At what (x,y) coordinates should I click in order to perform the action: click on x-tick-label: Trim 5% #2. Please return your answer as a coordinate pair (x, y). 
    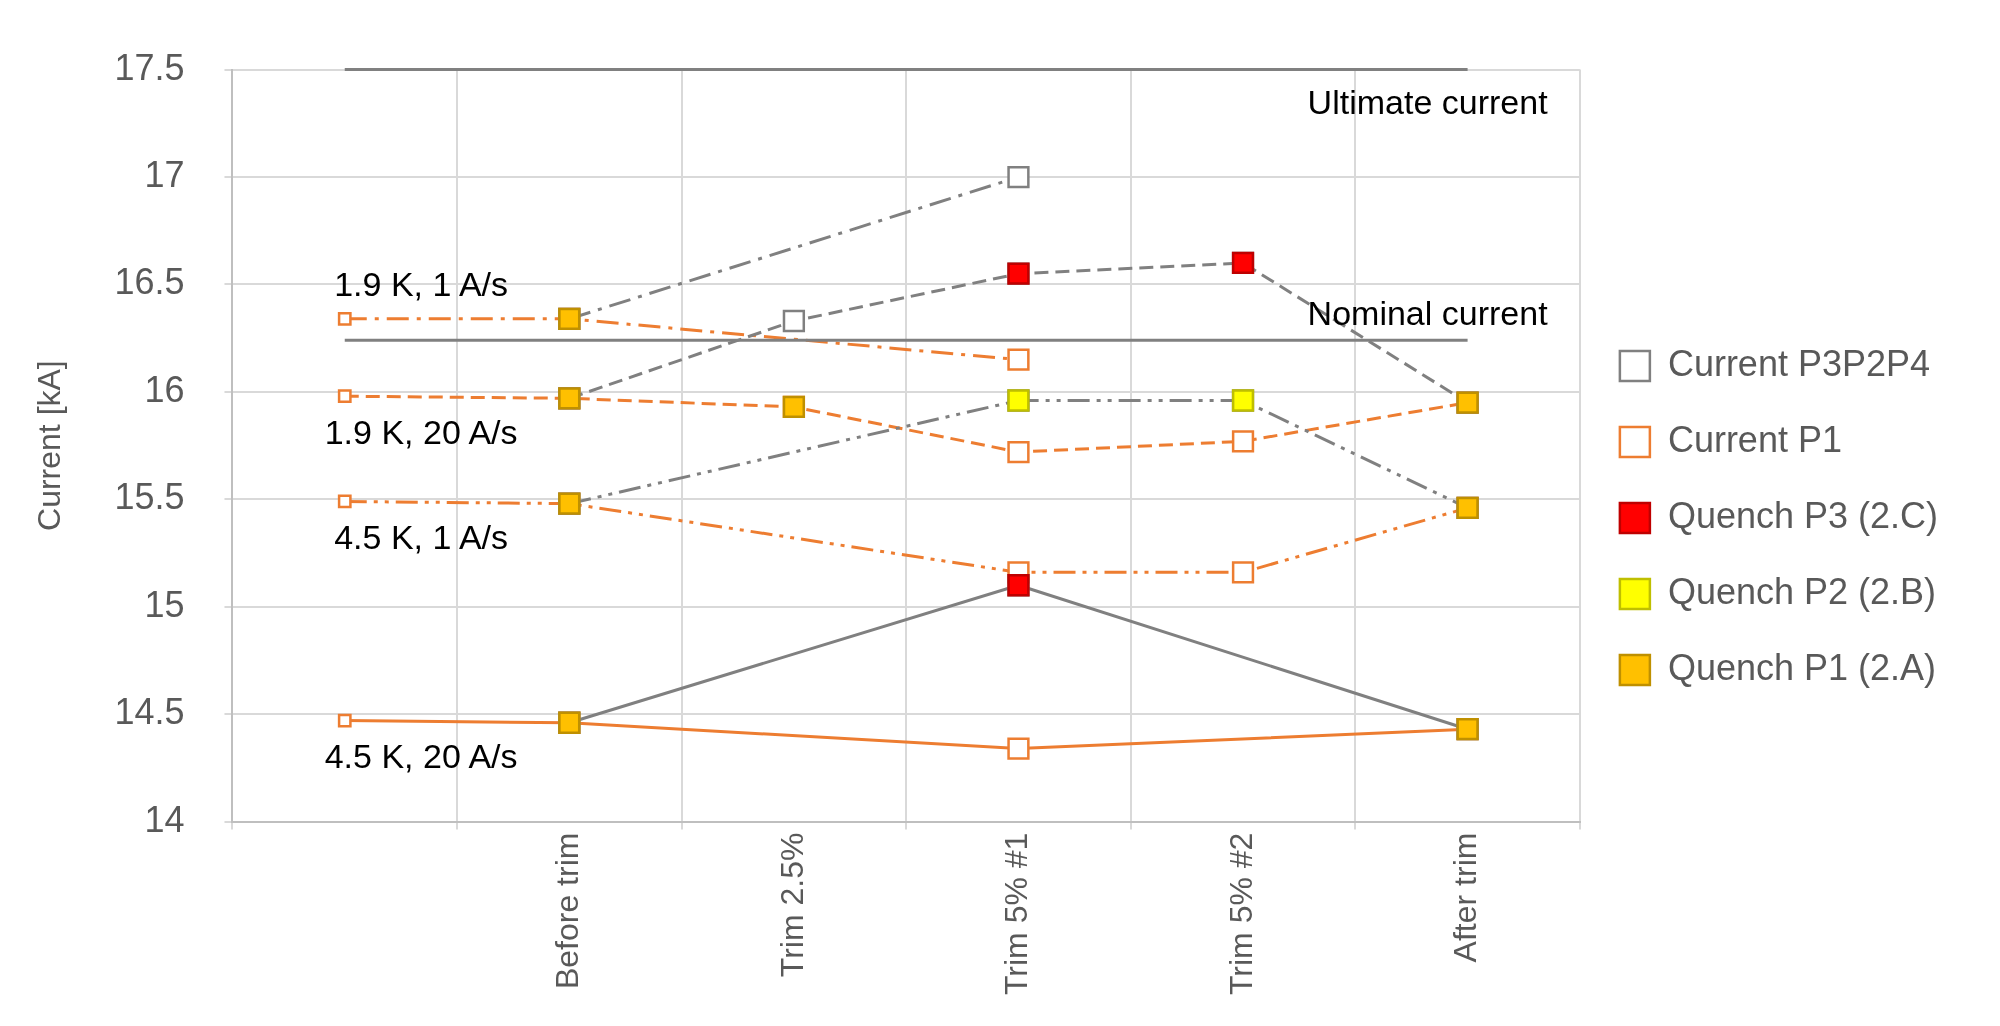
    Looking at the image, I should click on (1240, 913).